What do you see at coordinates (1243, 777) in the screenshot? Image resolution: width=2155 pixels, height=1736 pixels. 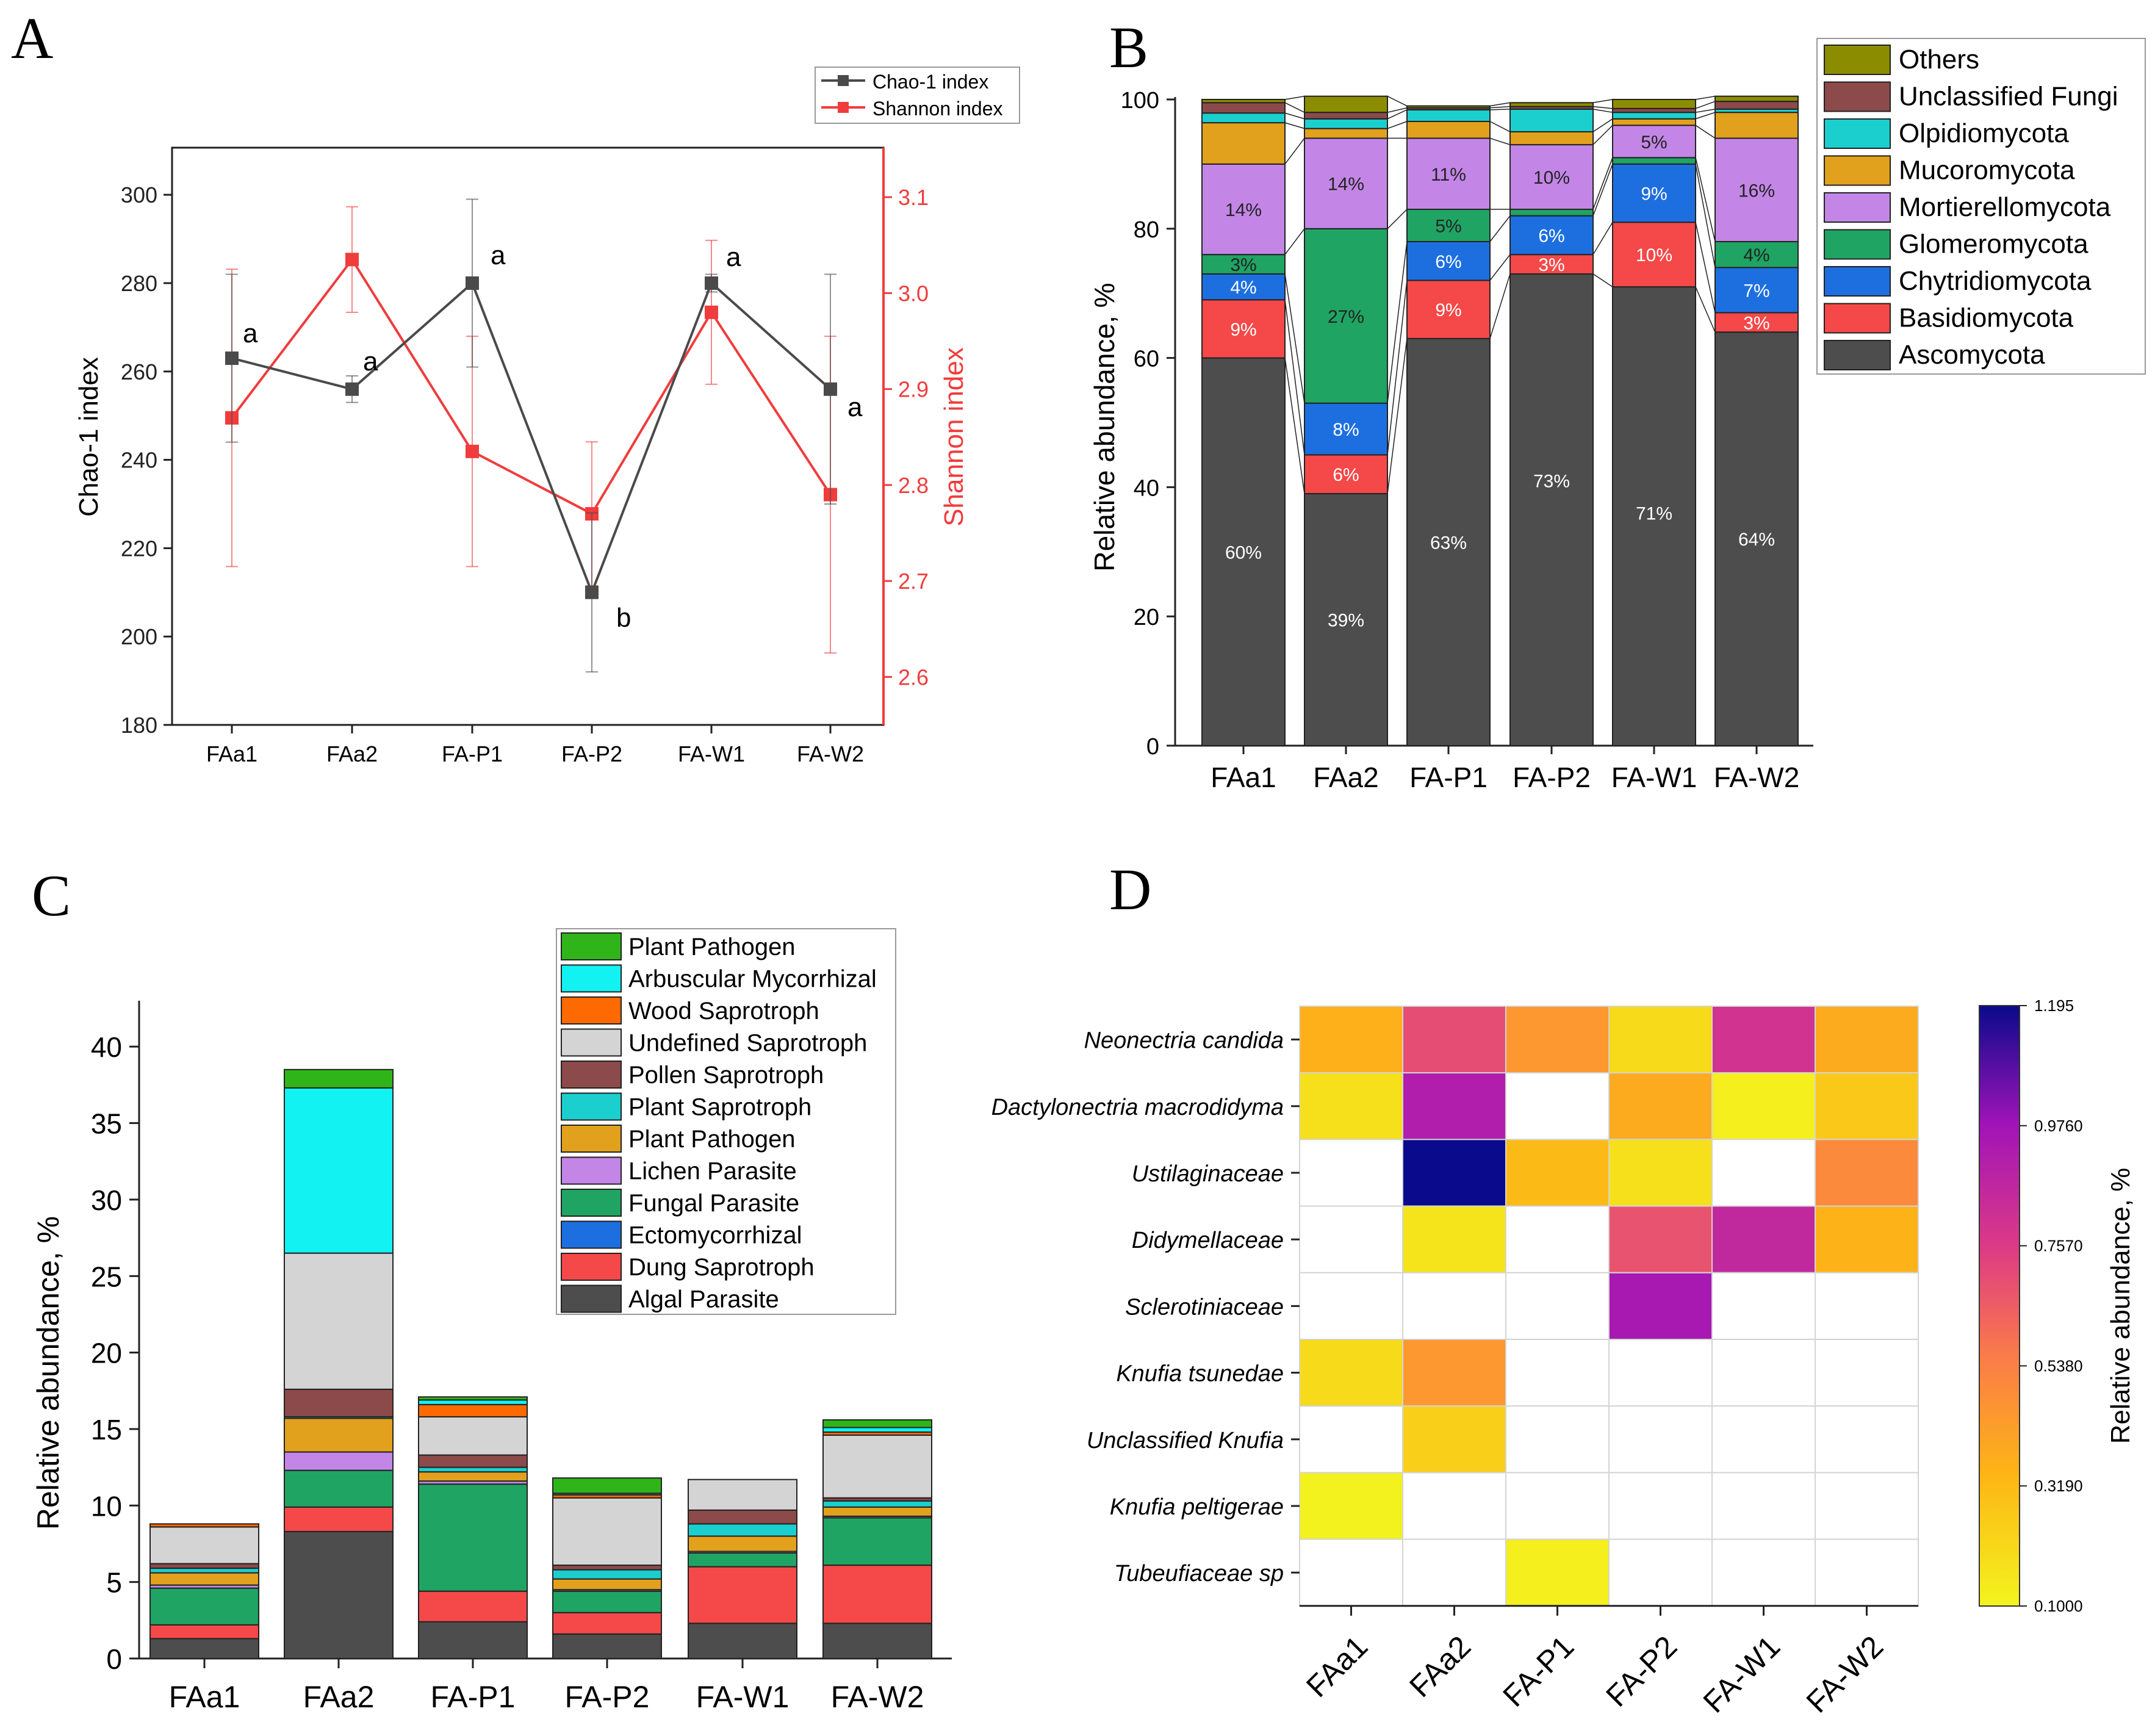 I see `chart-b-xtick-label: FAa1` at bounding box center [1243, 777].